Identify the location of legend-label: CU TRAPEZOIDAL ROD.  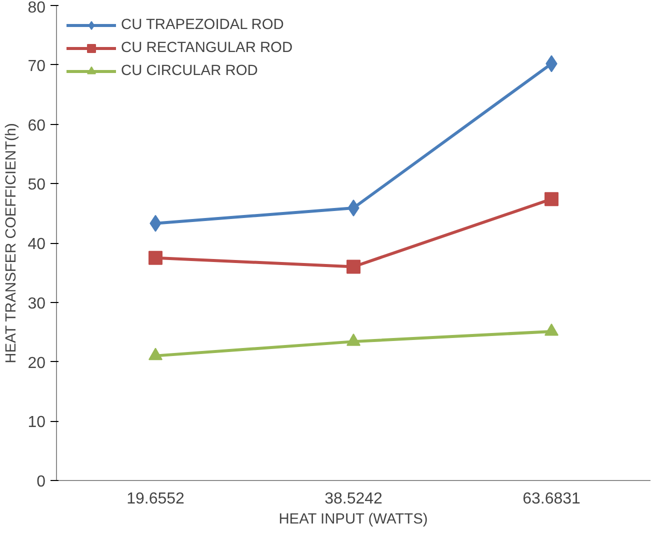
(202, 25).